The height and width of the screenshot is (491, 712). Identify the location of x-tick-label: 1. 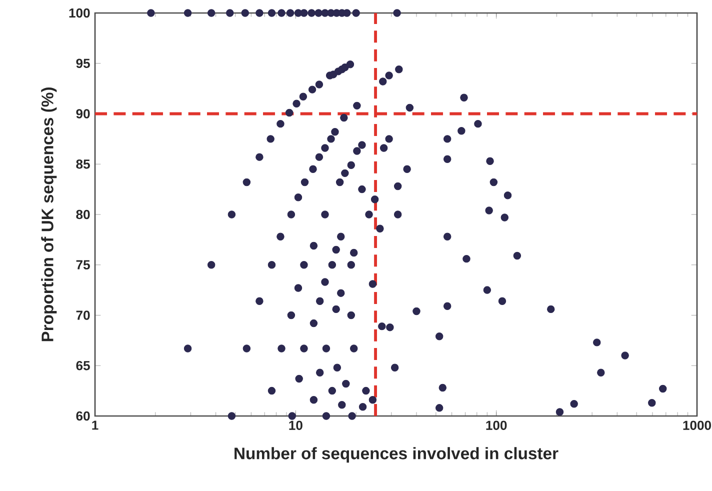
(95, 425).